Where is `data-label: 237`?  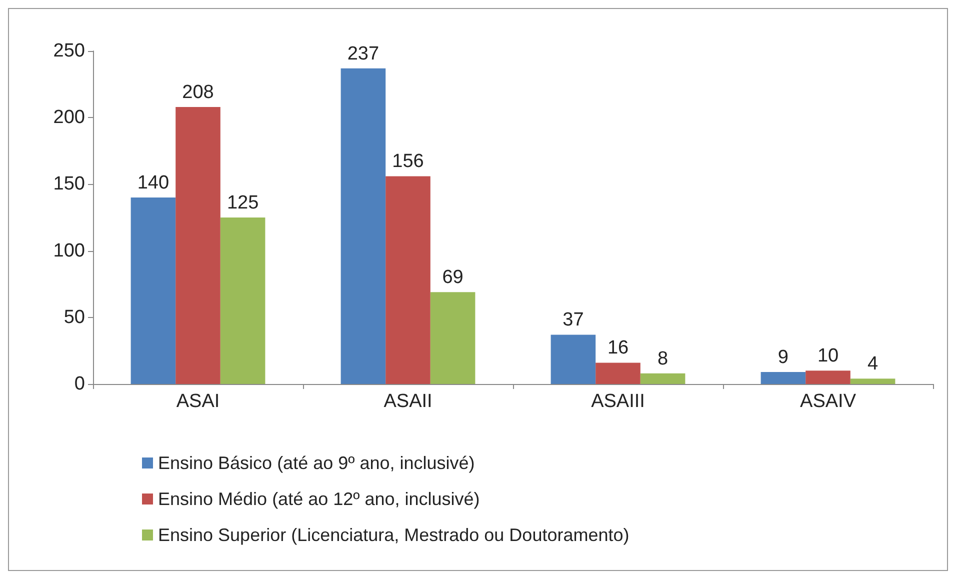
data-label: 237 is located at coordinates (363, 53).